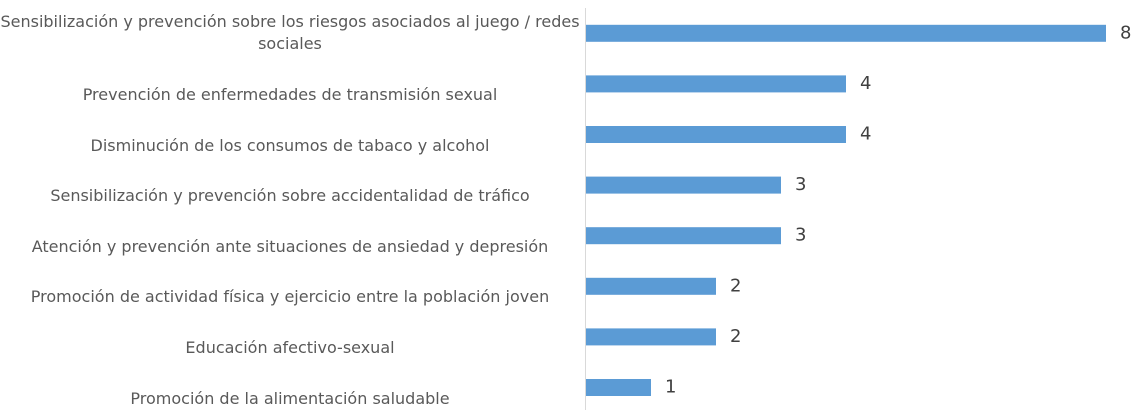  I want to click on value-label: 8, so click(1125, 32).